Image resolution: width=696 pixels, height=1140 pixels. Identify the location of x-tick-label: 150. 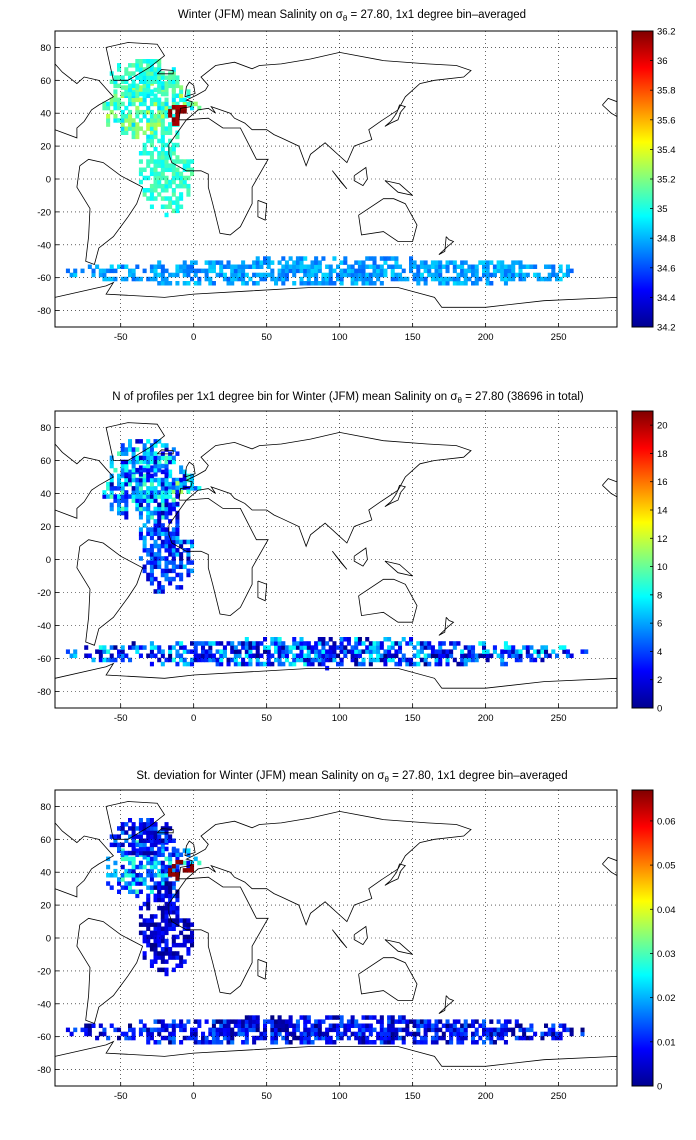
(413, 337).